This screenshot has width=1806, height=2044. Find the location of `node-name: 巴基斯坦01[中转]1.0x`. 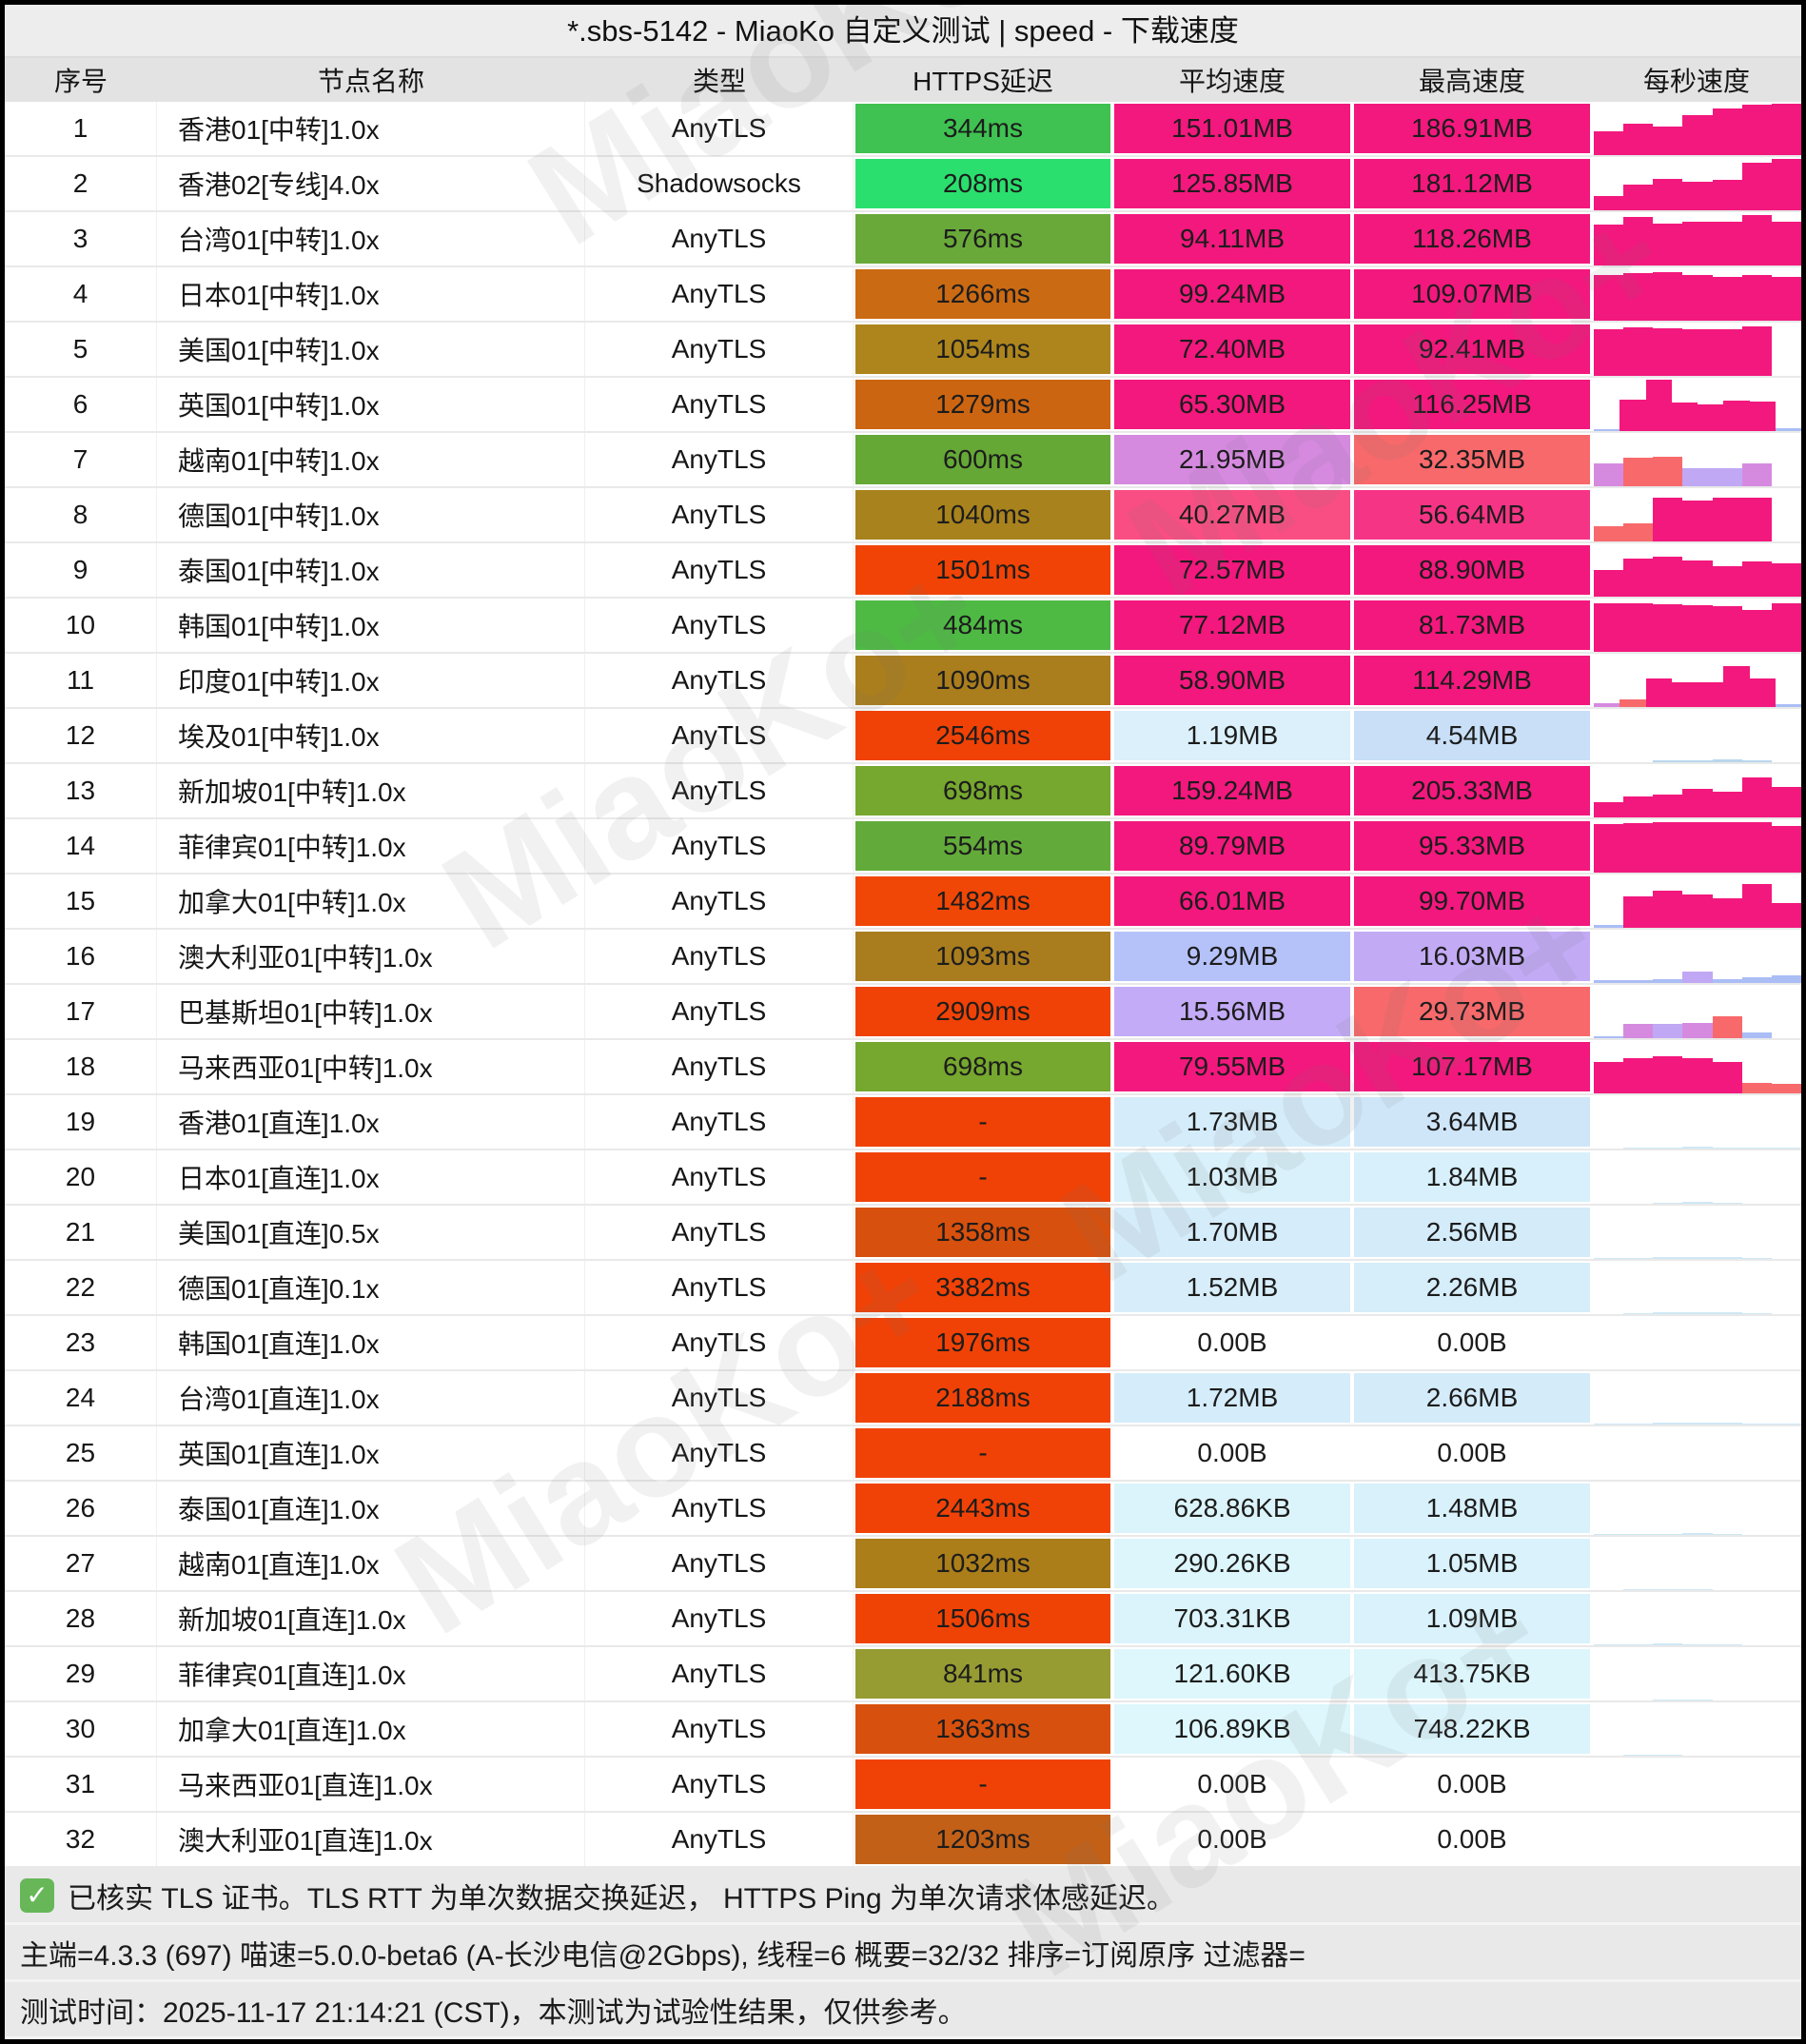

node-name: 巴基斯坦01[中转]1.0x is located at coordinates (371, 1012).